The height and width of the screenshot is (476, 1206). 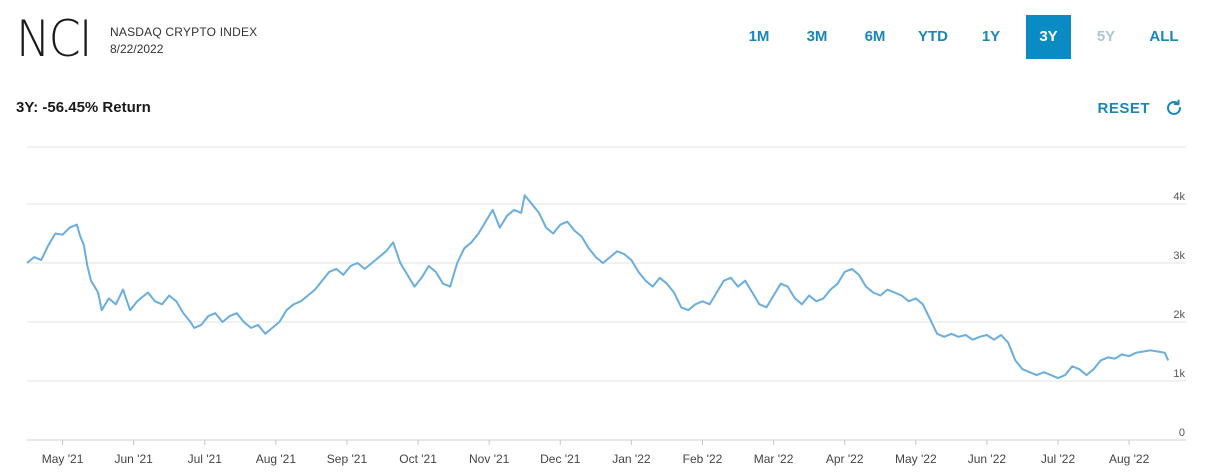 What do you see at coordinates (759, 36) in the screenshot?
I see `range-button-1m: 1M` at bounding box center [759, 36].